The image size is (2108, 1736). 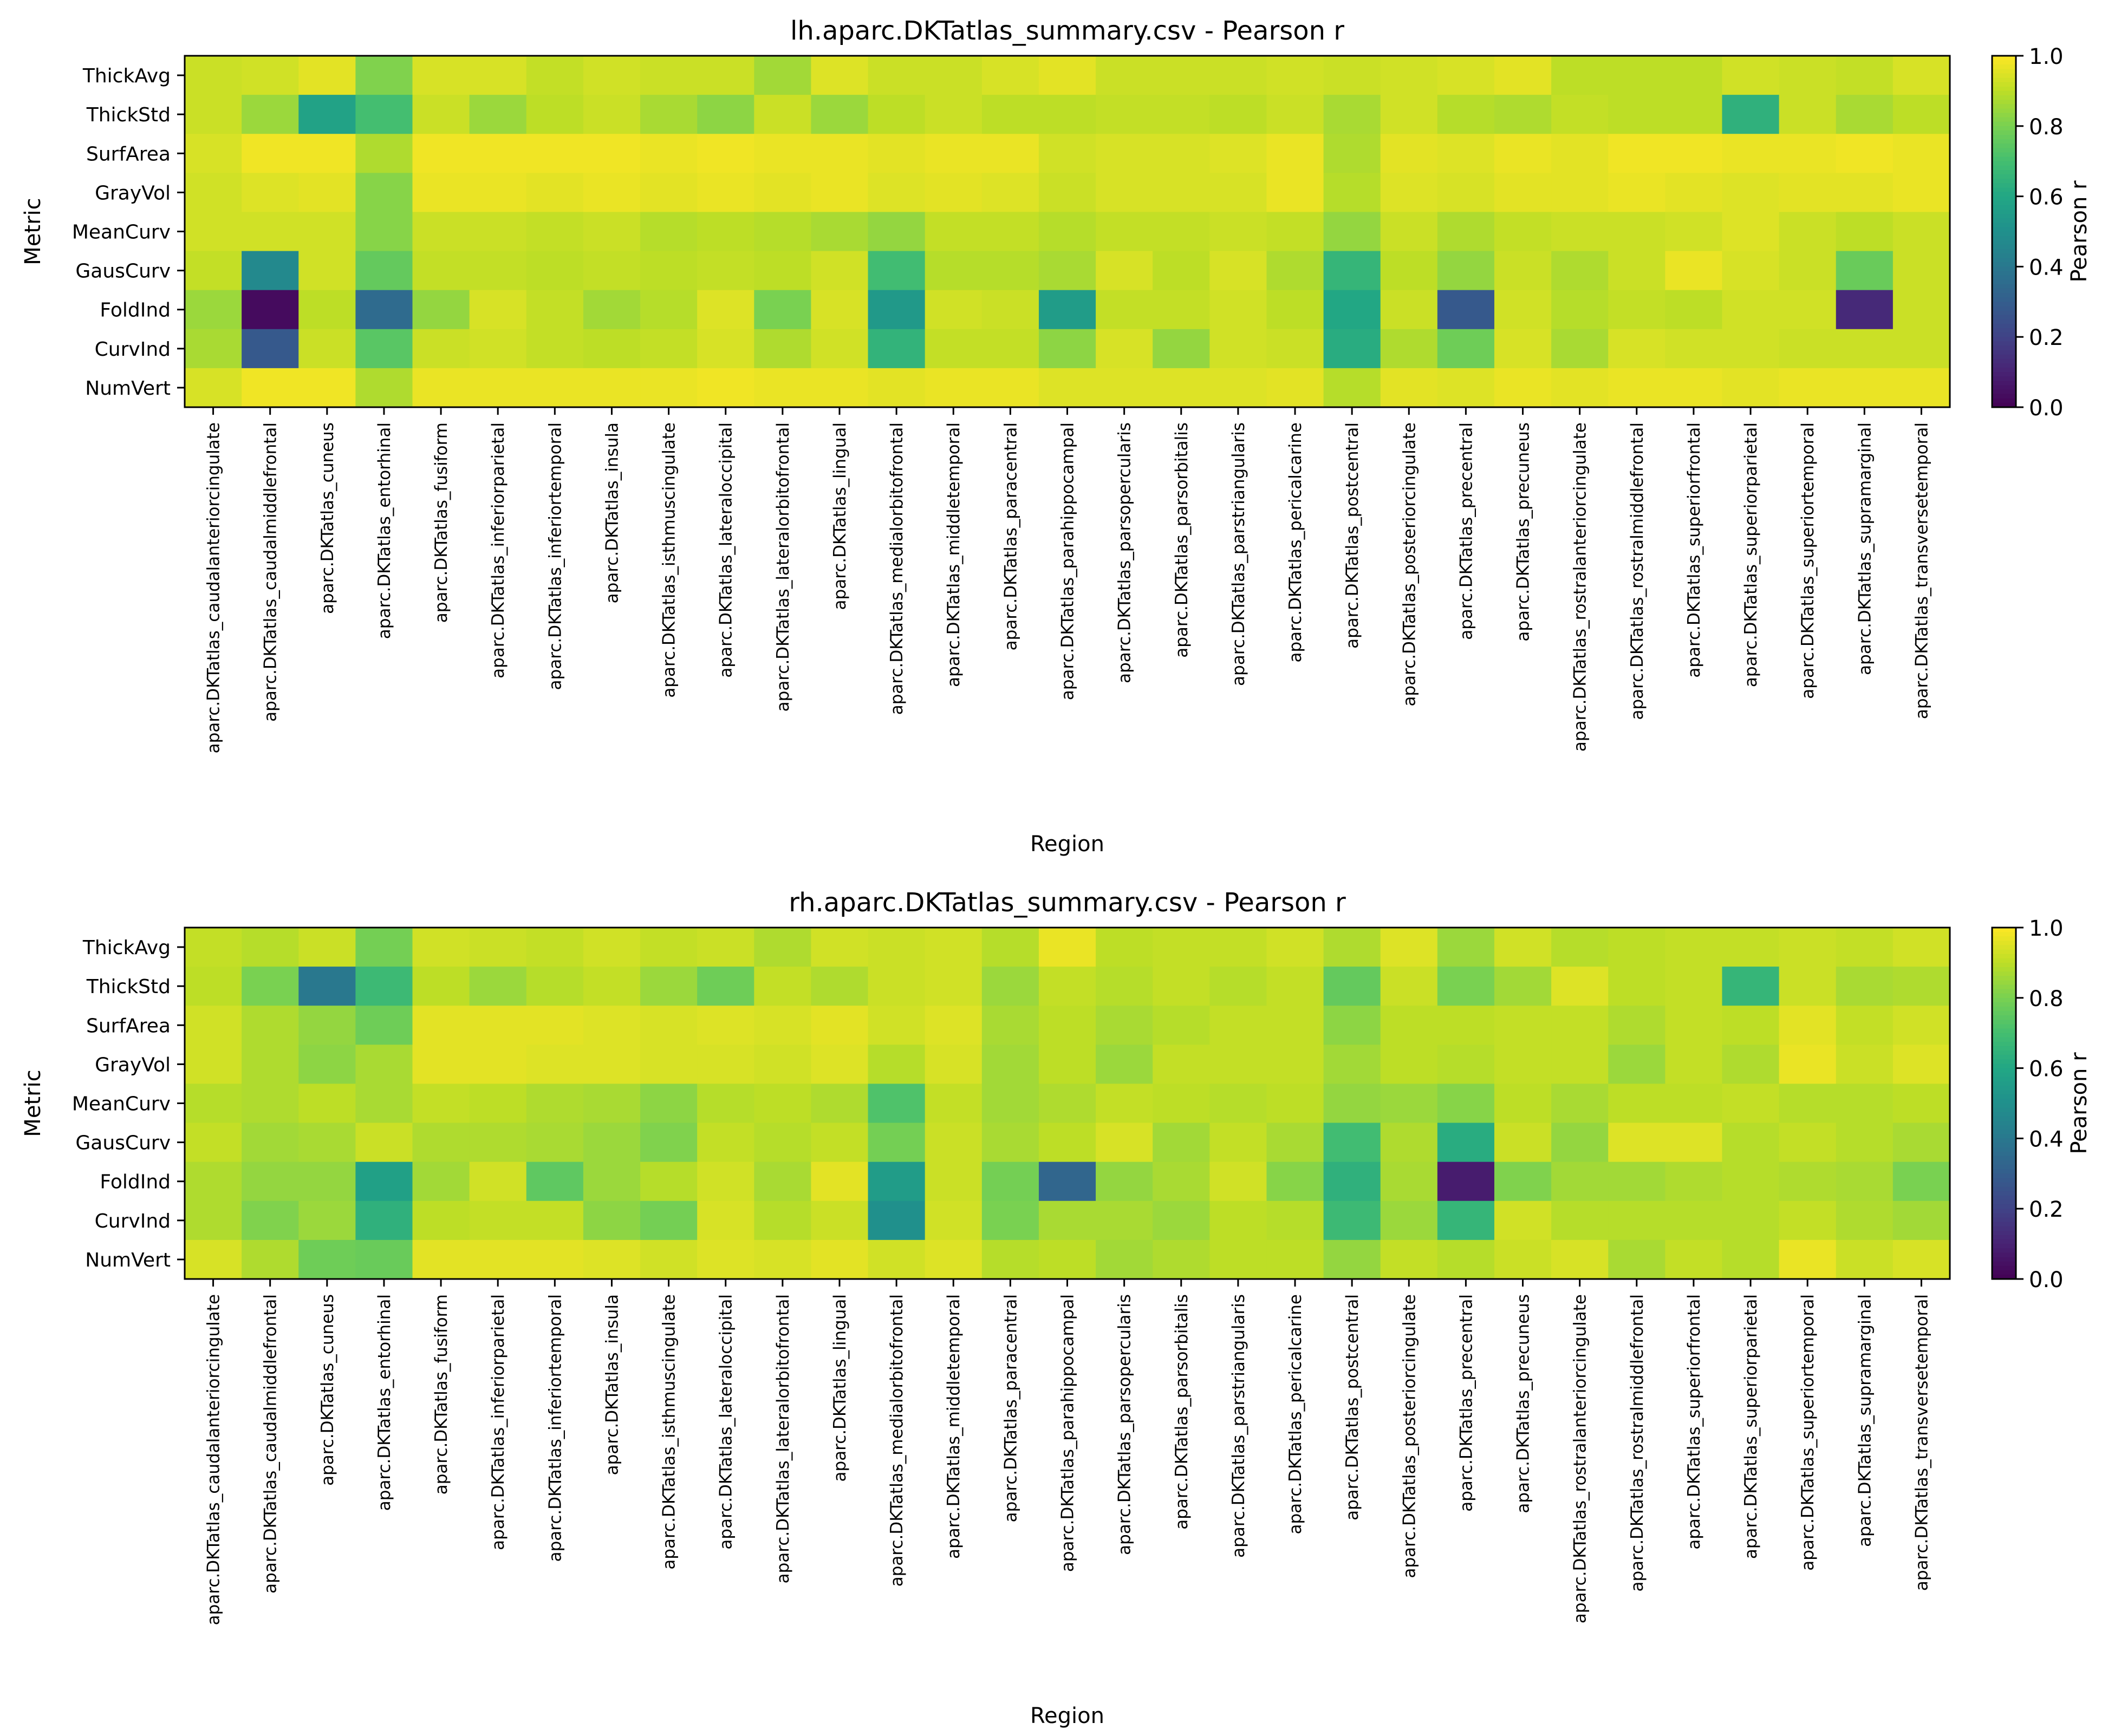 I want to click on x-tick-label: aparc.DKTatlas_parstriangularis, so click(x=1238, y=1426).